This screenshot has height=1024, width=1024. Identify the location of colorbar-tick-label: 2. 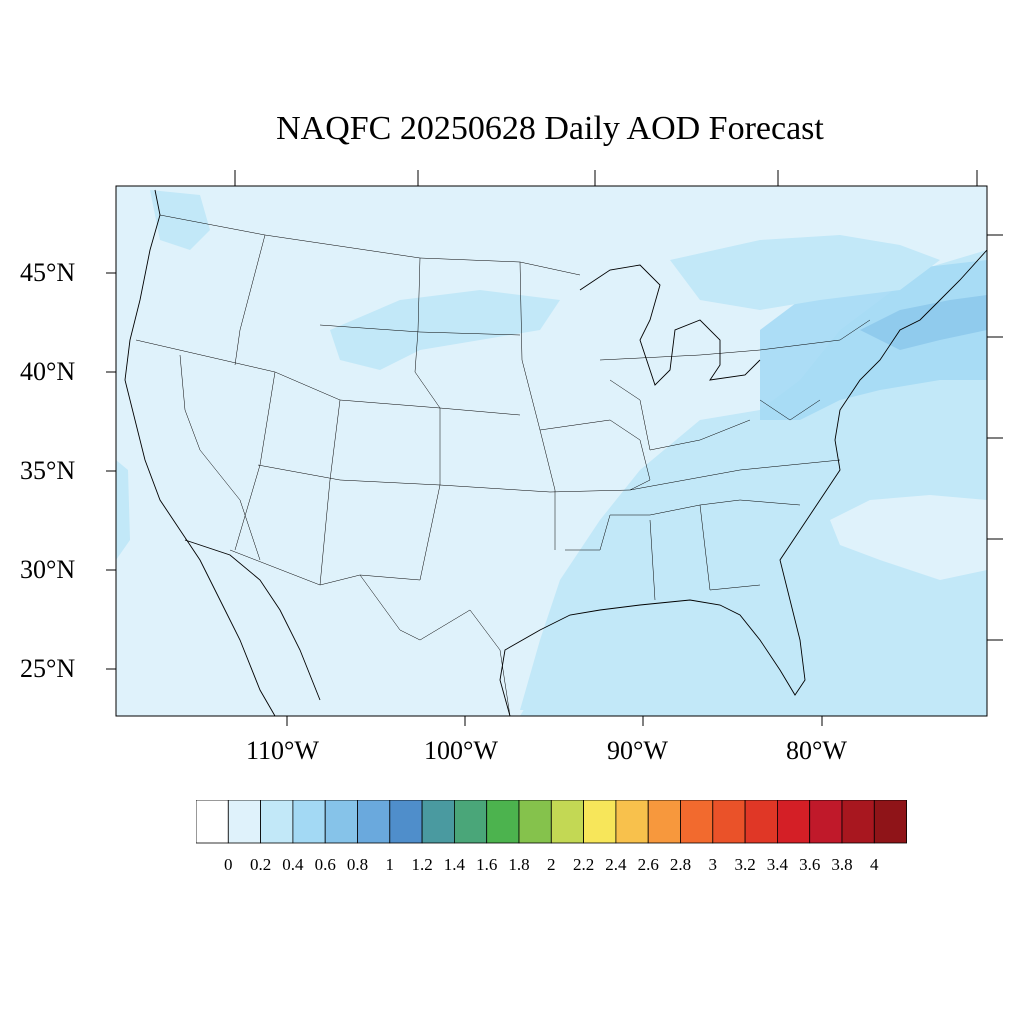
(551, 864).